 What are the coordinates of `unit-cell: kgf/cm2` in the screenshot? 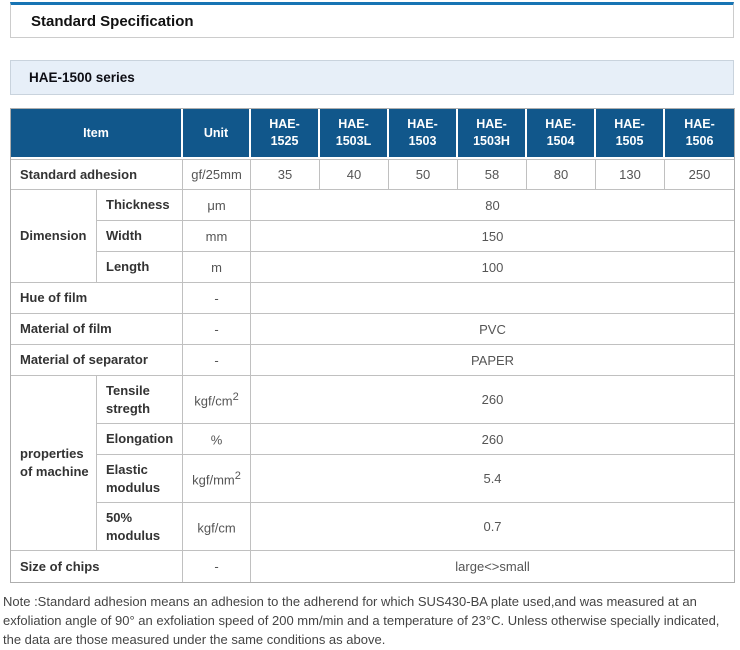 It's located at (217, 400).